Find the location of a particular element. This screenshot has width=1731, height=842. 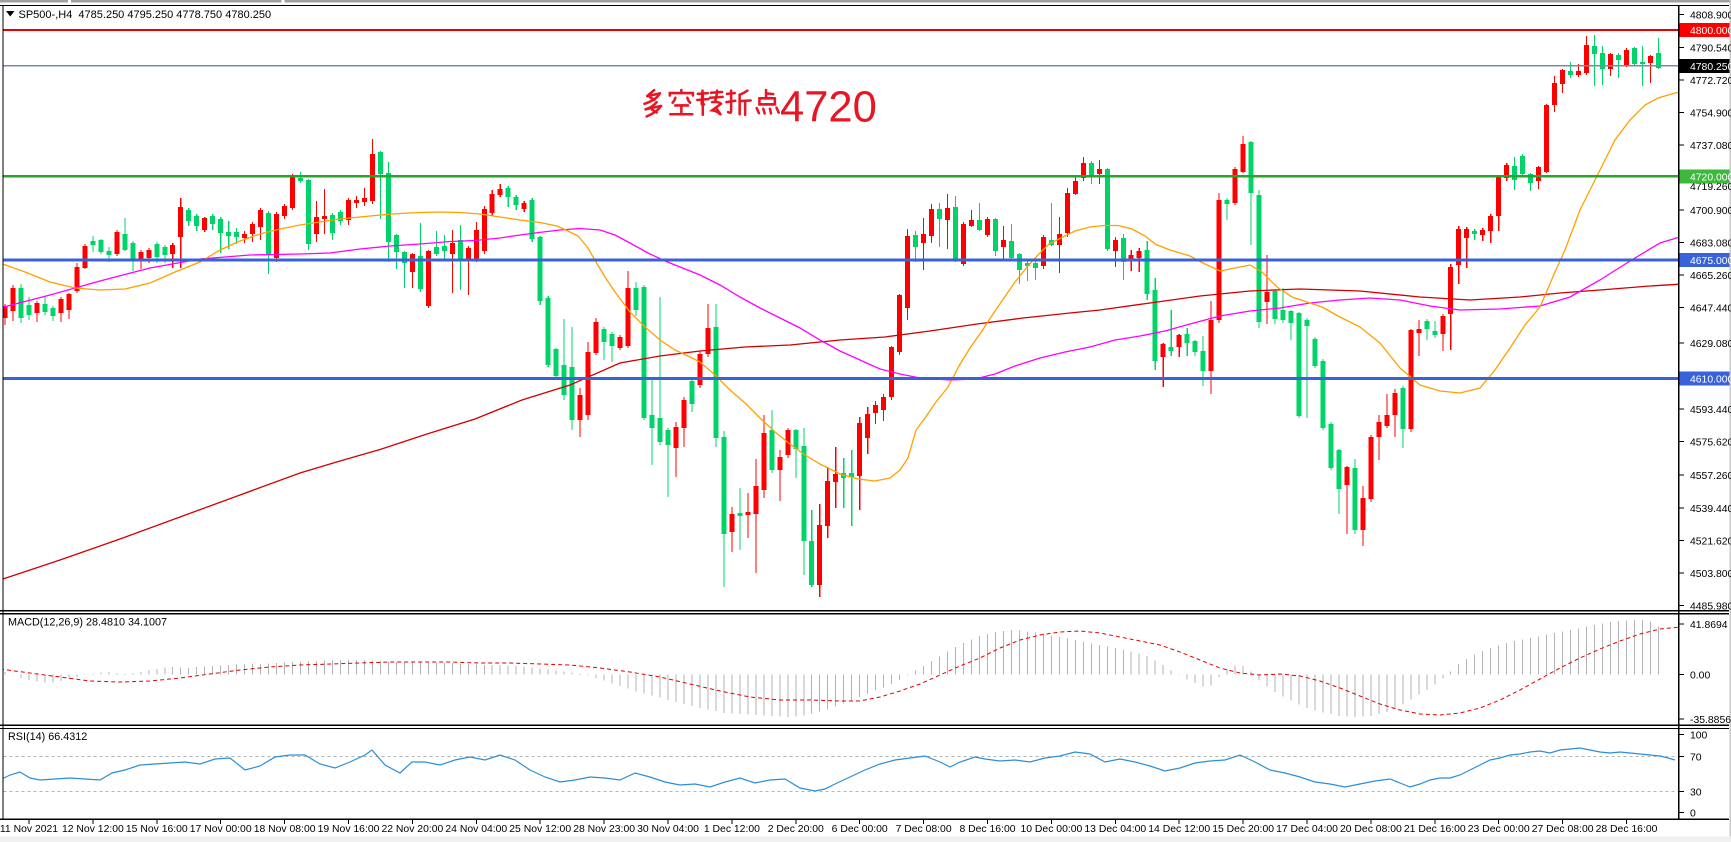

svg-text: 25 Nov 12:00 is located at coordinates (540, 829).